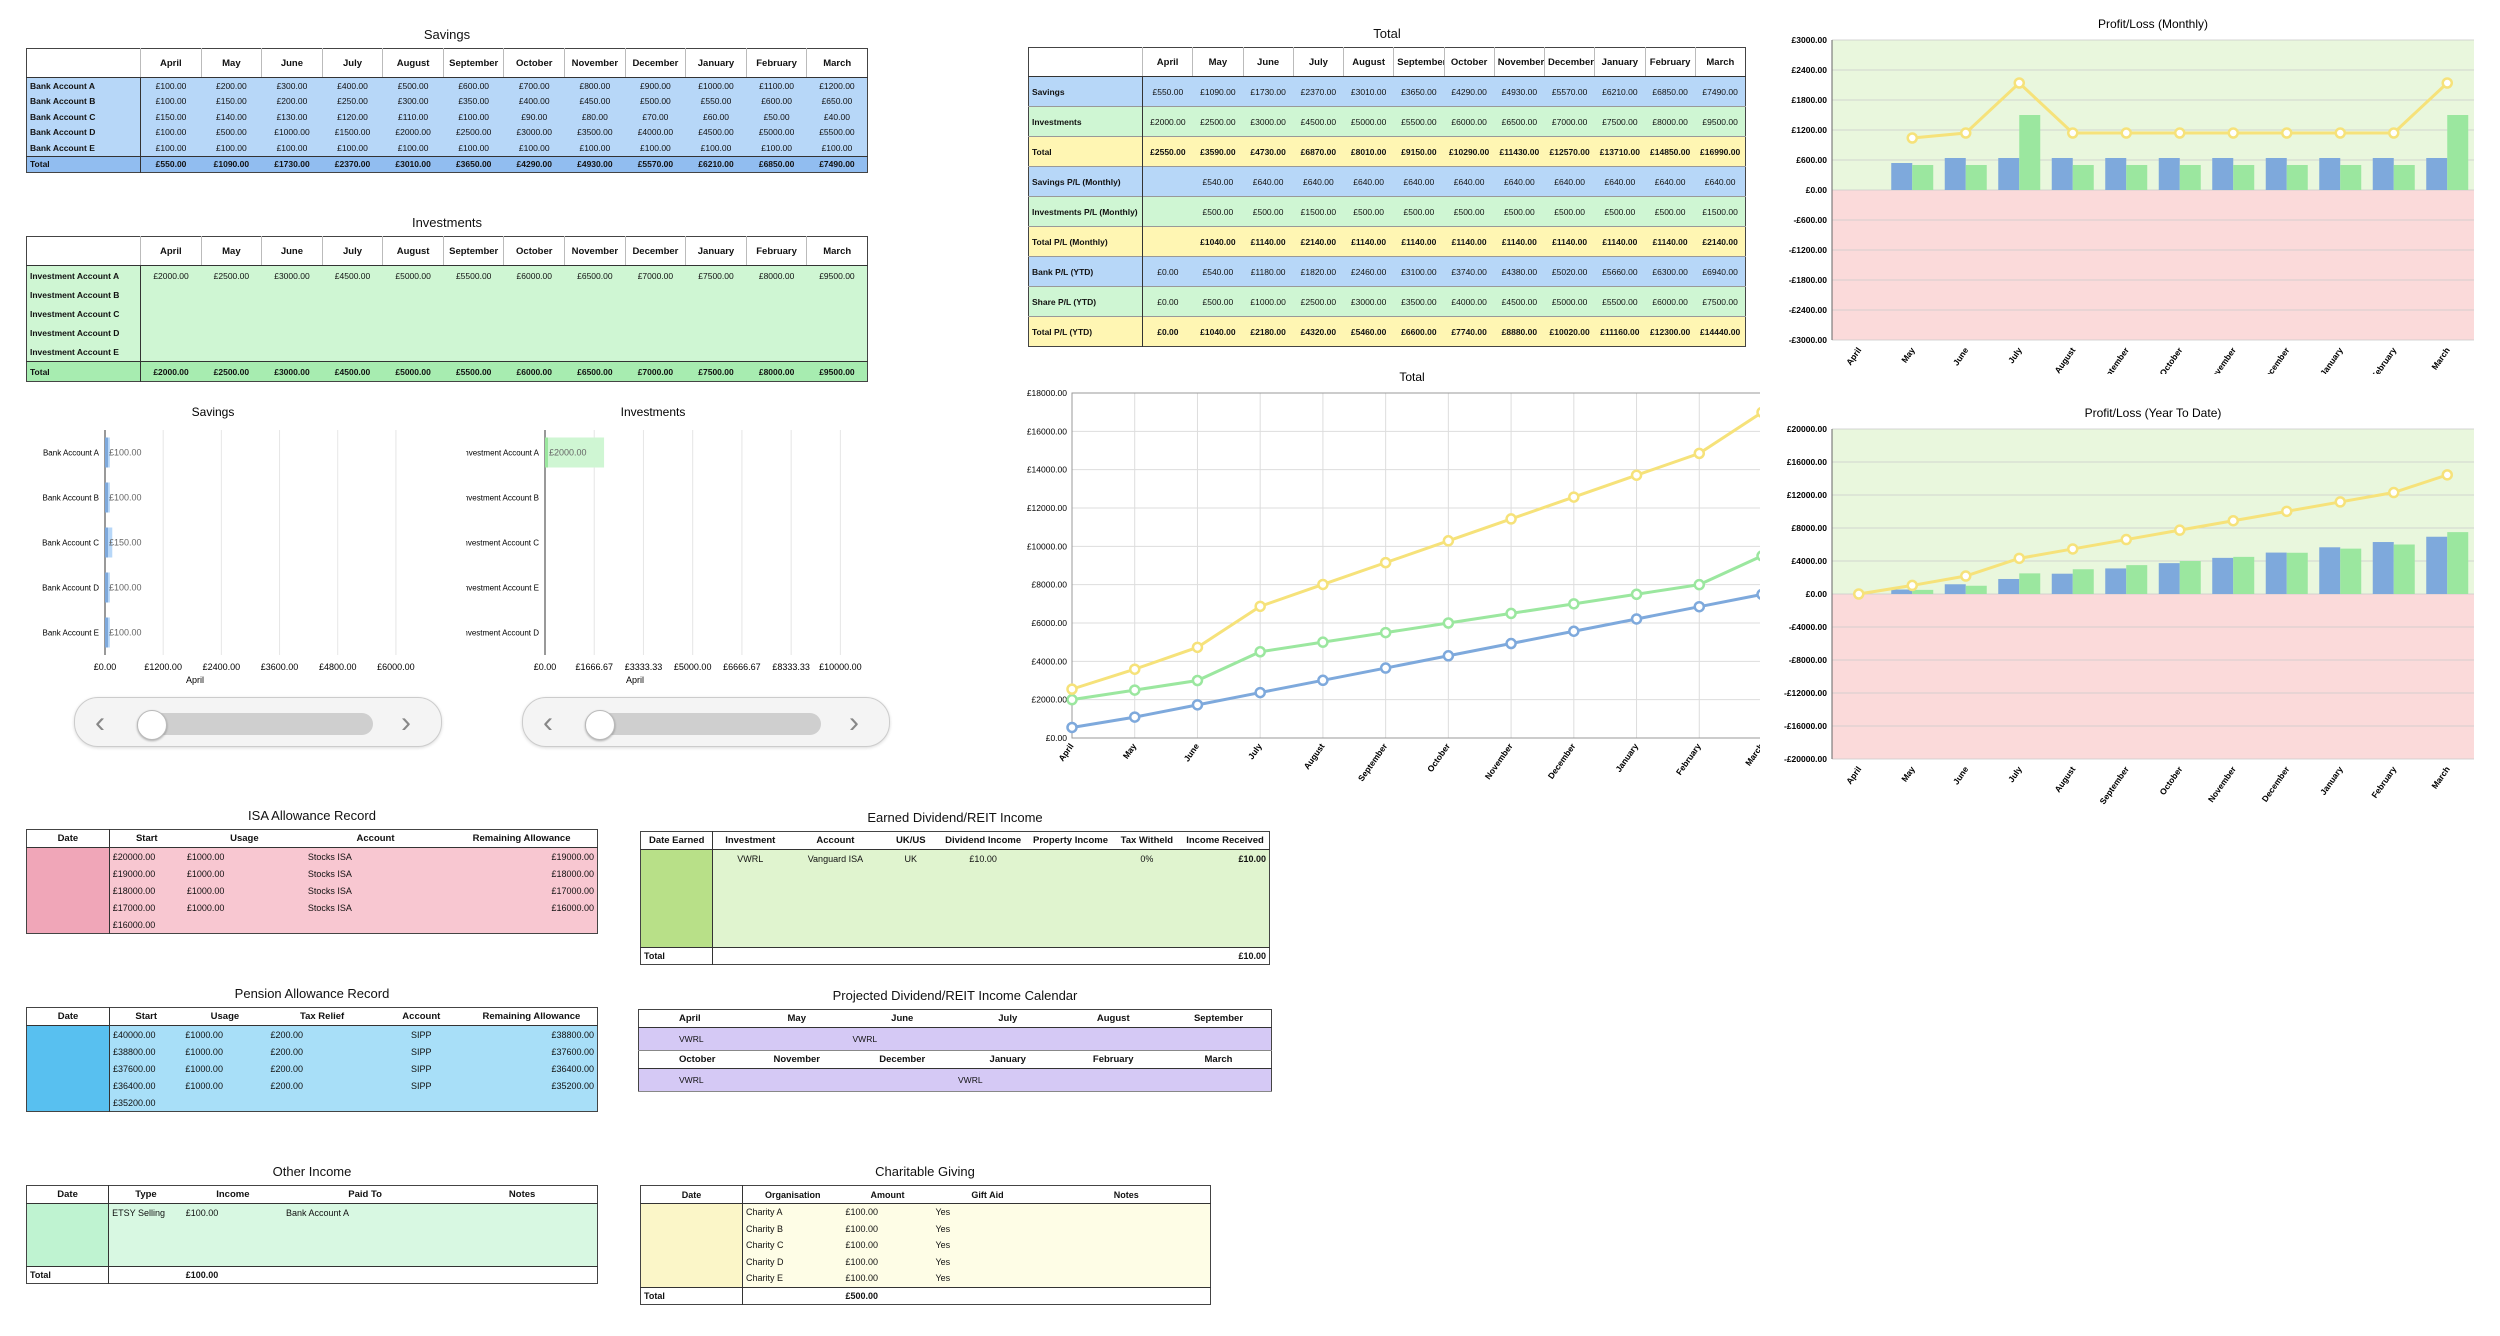  Describe the element at coordinates (292, 101) in the screenshot. I see `cell-value: £200.00` at that location.